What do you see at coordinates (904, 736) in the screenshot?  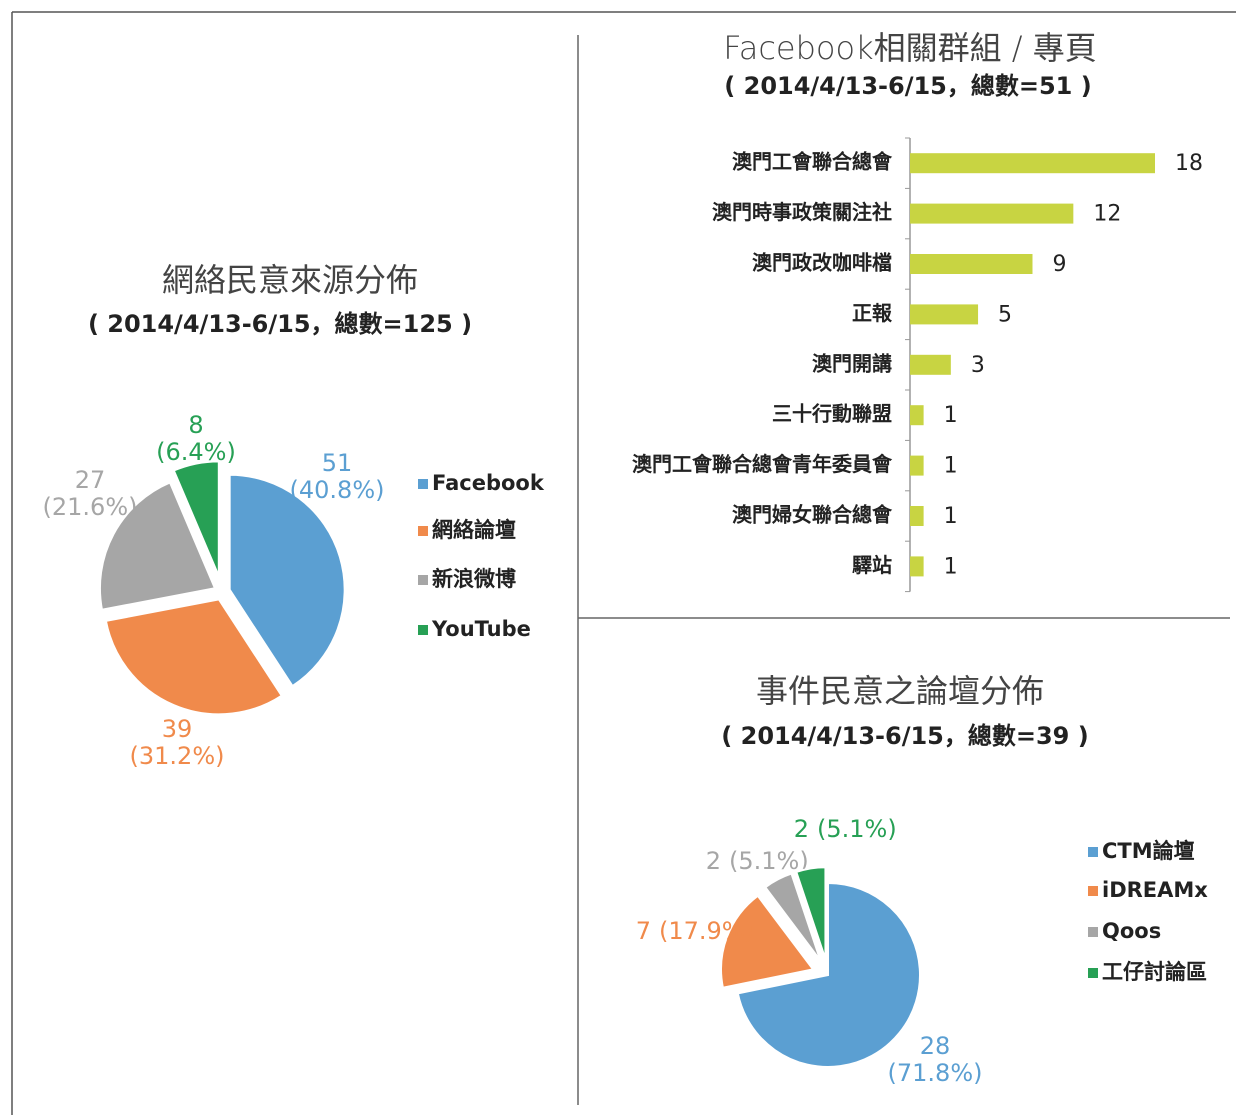 I see `chart-subtitle: ( 2014/4/13-6/15，總數=39 )` at bounding box center [904, 736].